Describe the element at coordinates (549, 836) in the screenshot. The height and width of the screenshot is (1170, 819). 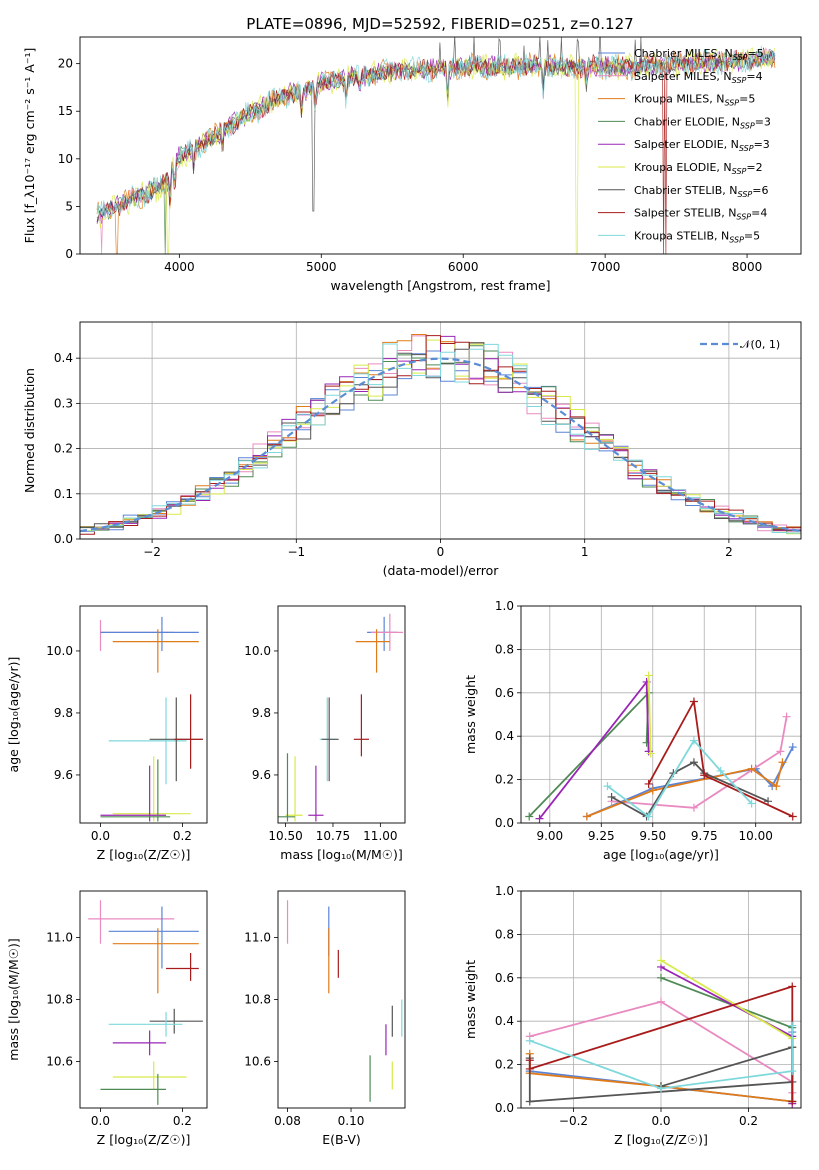
I see `x-tick-label: 9.00` at that location.